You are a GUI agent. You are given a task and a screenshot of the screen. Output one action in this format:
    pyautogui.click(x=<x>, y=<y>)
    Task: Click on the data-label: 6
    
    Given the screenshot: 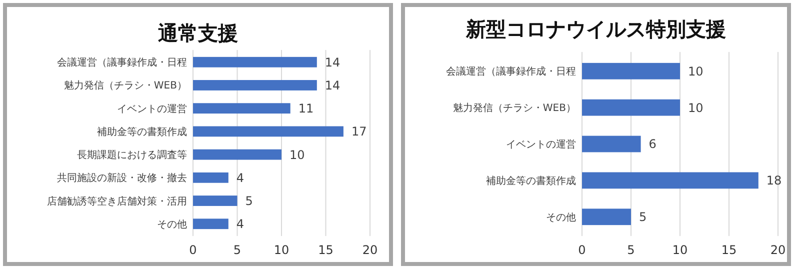 What is the action you would take?
    pyautogui.click(x=652, y=144)
    